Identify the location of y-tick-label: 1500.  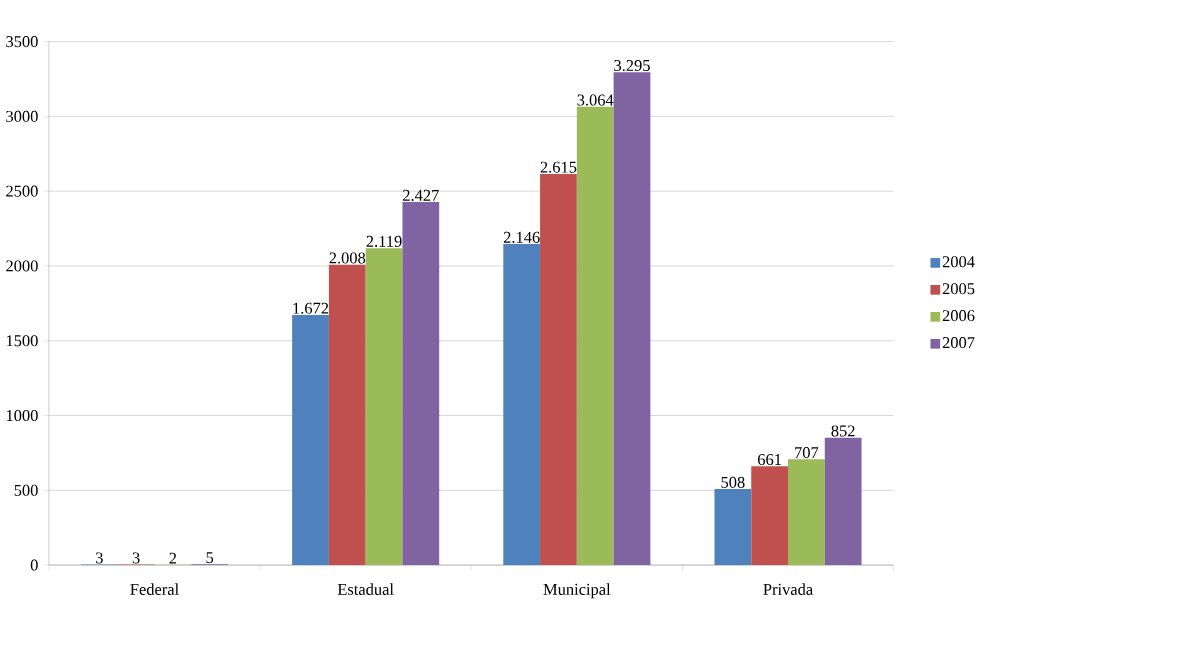
(22, 341).